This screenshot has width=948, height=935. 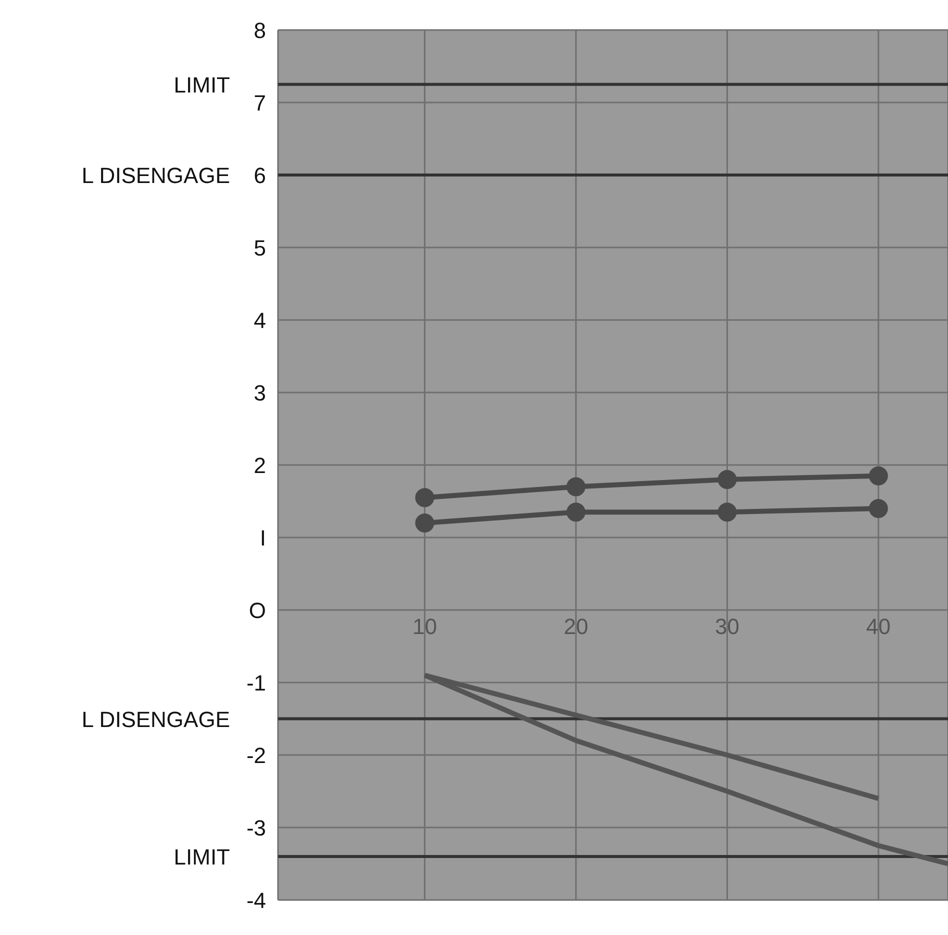 What do you see at coordinates (256, 755) in the screenshot?
I see `y-tick-label: -2` at bounding box center [256, 755].